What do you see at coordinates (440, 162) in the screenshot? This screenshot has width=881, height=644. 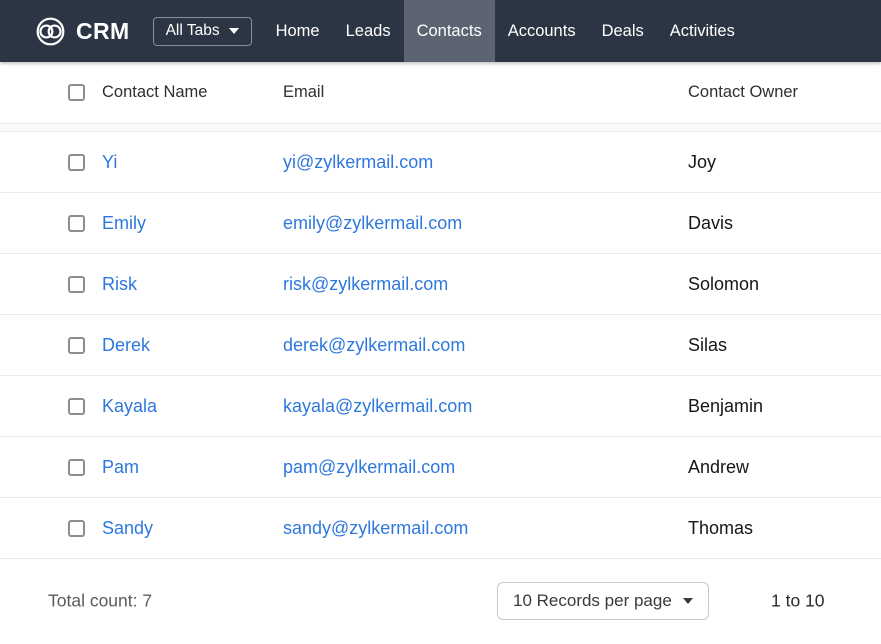 I see `table-row: Yi yi@zylkermail.com Joy` at bounding box center [440, 162].